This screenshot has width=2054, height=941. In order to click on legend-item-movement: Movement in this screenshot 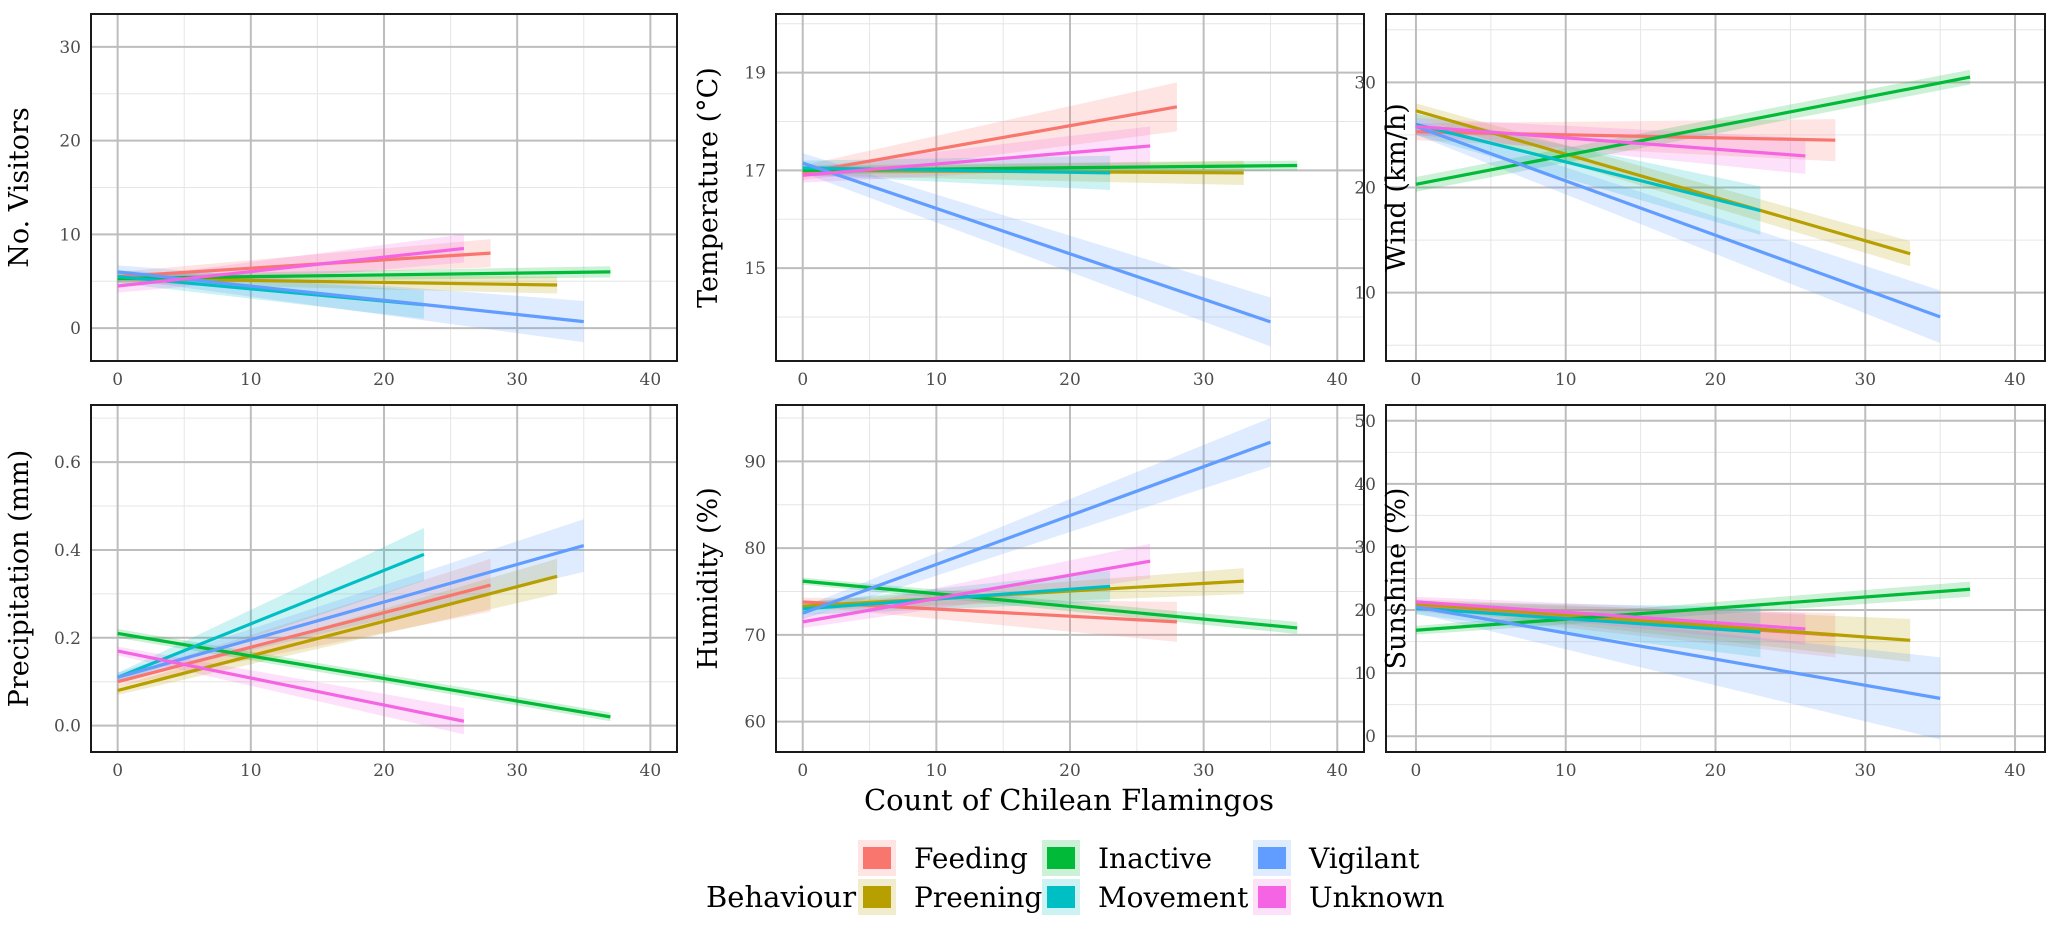, I will do `click(1145, 897)`.